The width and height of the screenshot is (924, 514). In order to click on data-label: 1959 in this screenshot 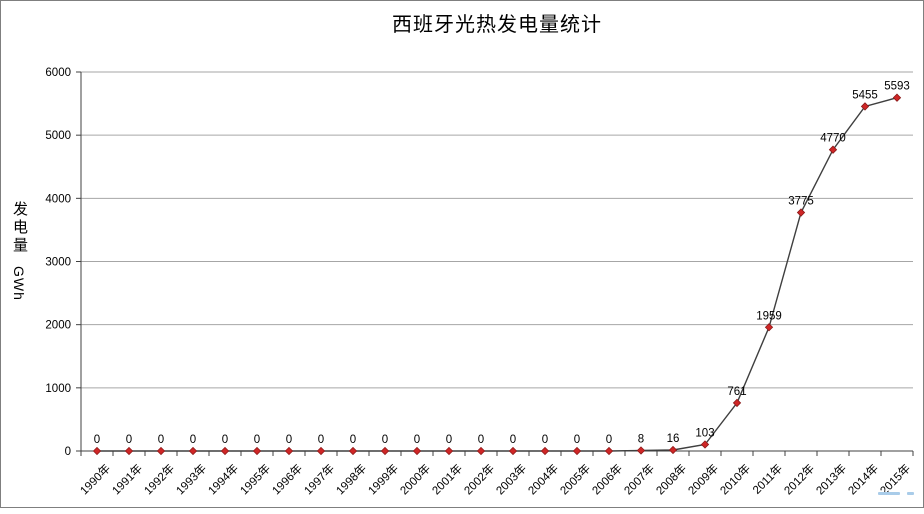, I will do `click(769, 316)`.